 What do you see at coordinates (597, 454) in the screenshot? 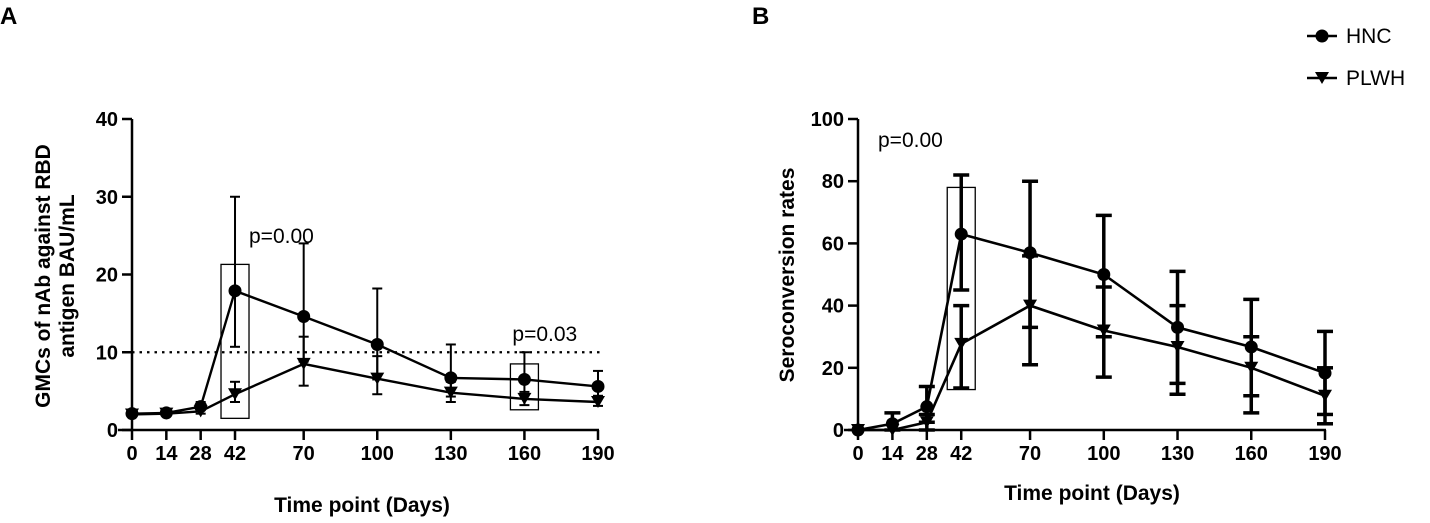
I see `panel-a-xtick-label: 190` at bounding box center [597, 454].